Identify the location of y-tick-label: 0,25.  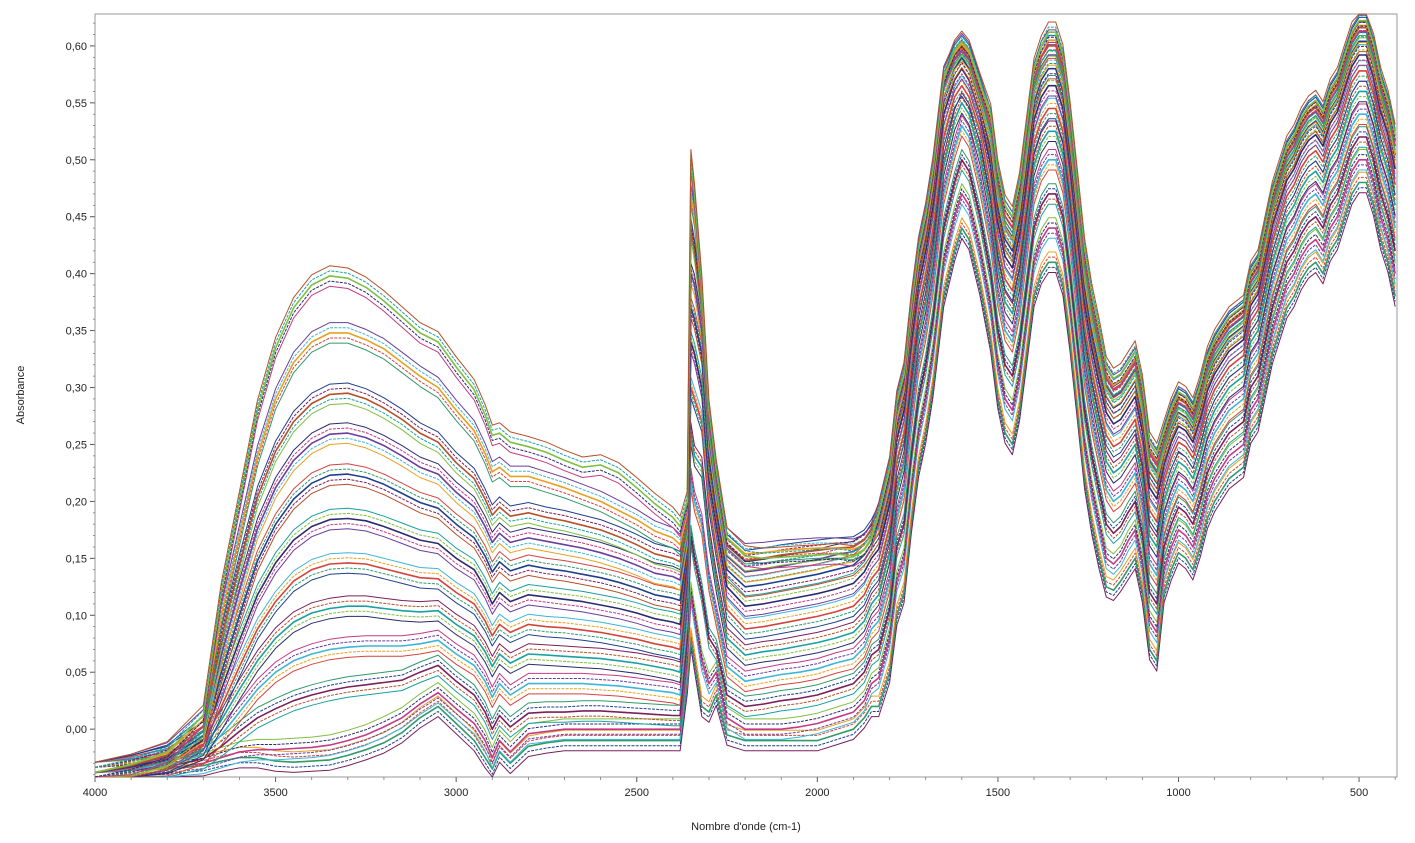
(76, 445).